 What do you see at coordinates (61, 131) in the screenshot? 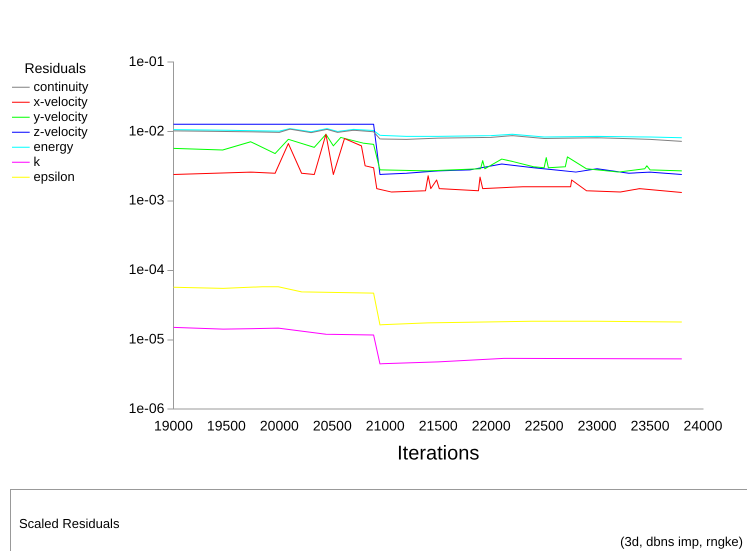
I see `legend-label: z-velocity` at bounding box center [61, 131].